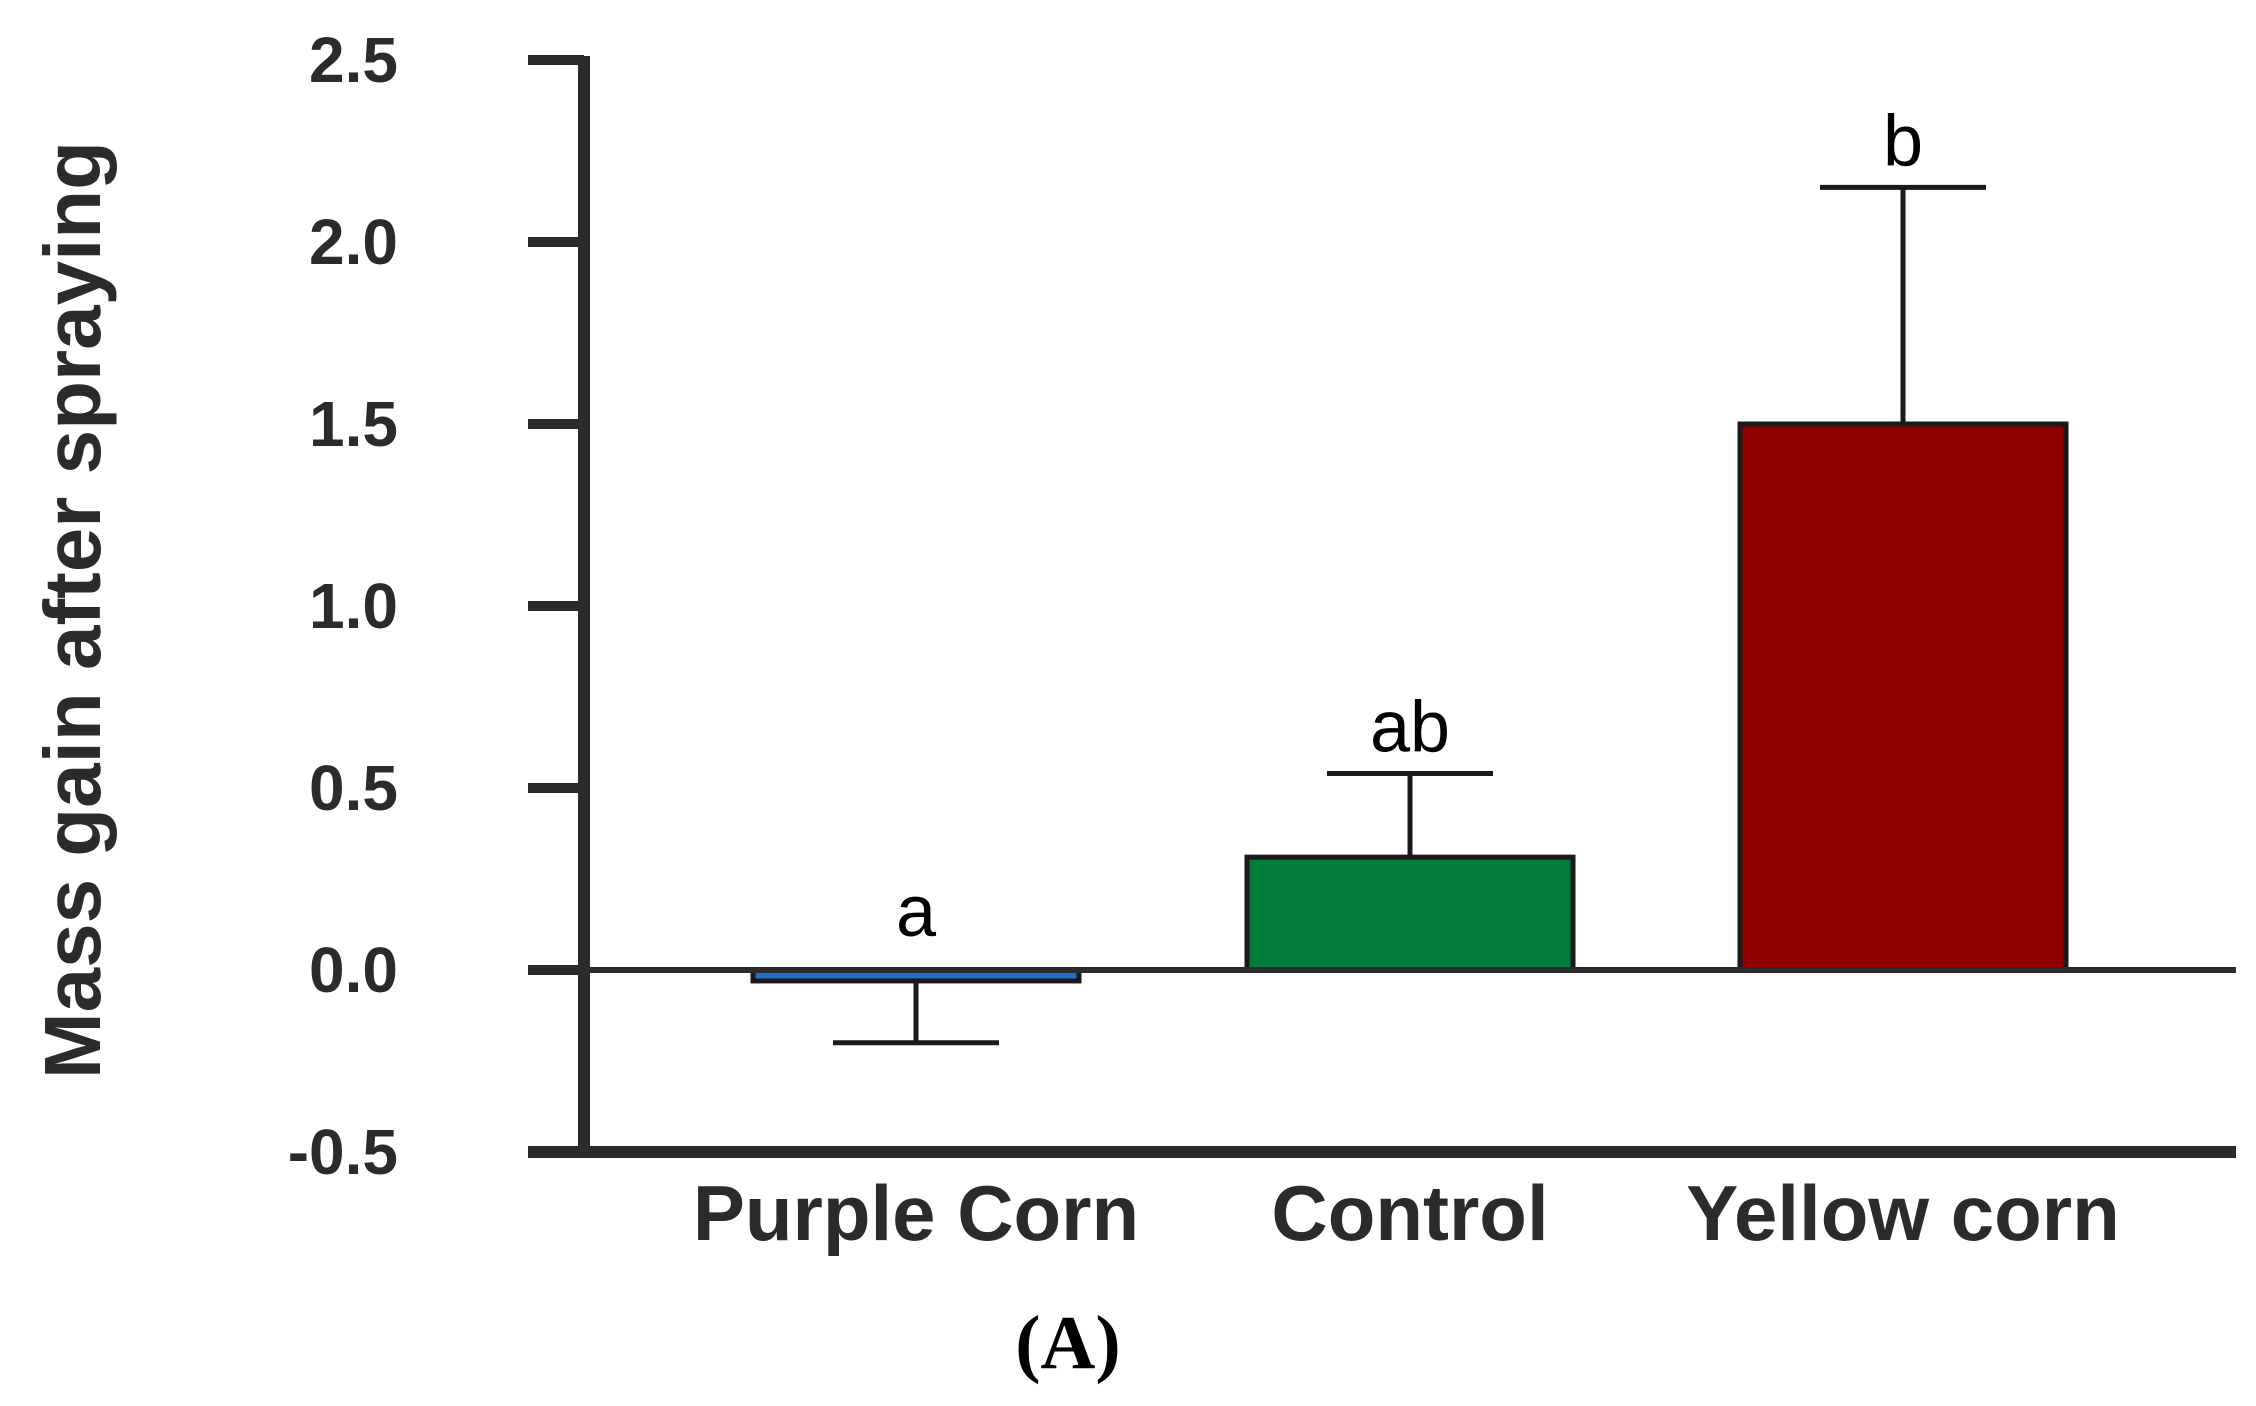 This screenshot has width=2256, height=1406. What do you see at coordinates (1410, 727) in the screenshot?
I see `significance-label: ab` at bounding box center [1410, 727].